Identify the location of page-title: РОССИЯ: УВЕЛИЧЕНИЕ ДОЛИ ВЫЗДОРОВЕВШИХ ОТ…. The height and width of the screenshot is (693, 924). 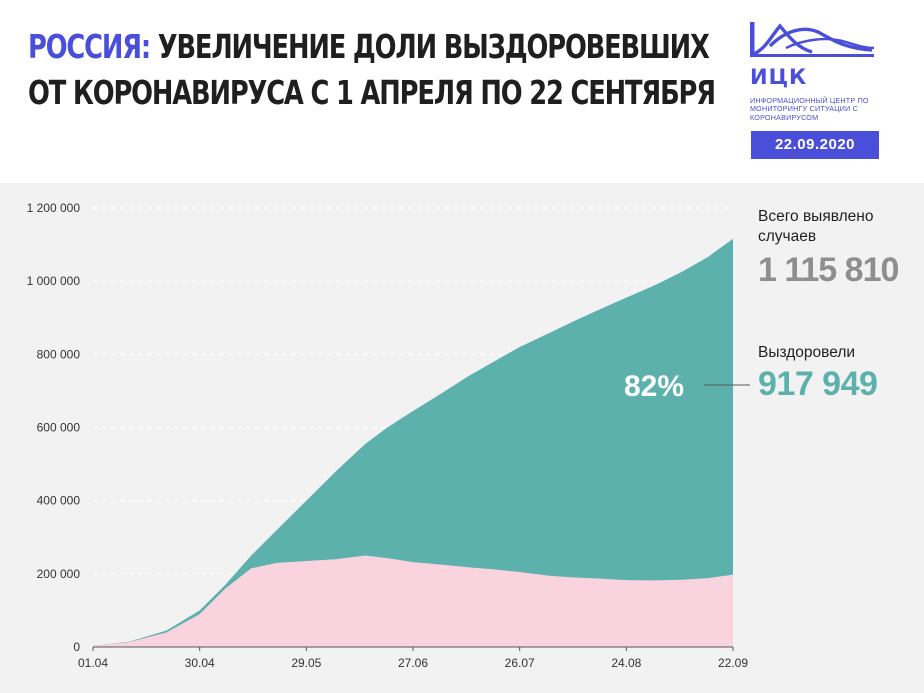
(372, 70).